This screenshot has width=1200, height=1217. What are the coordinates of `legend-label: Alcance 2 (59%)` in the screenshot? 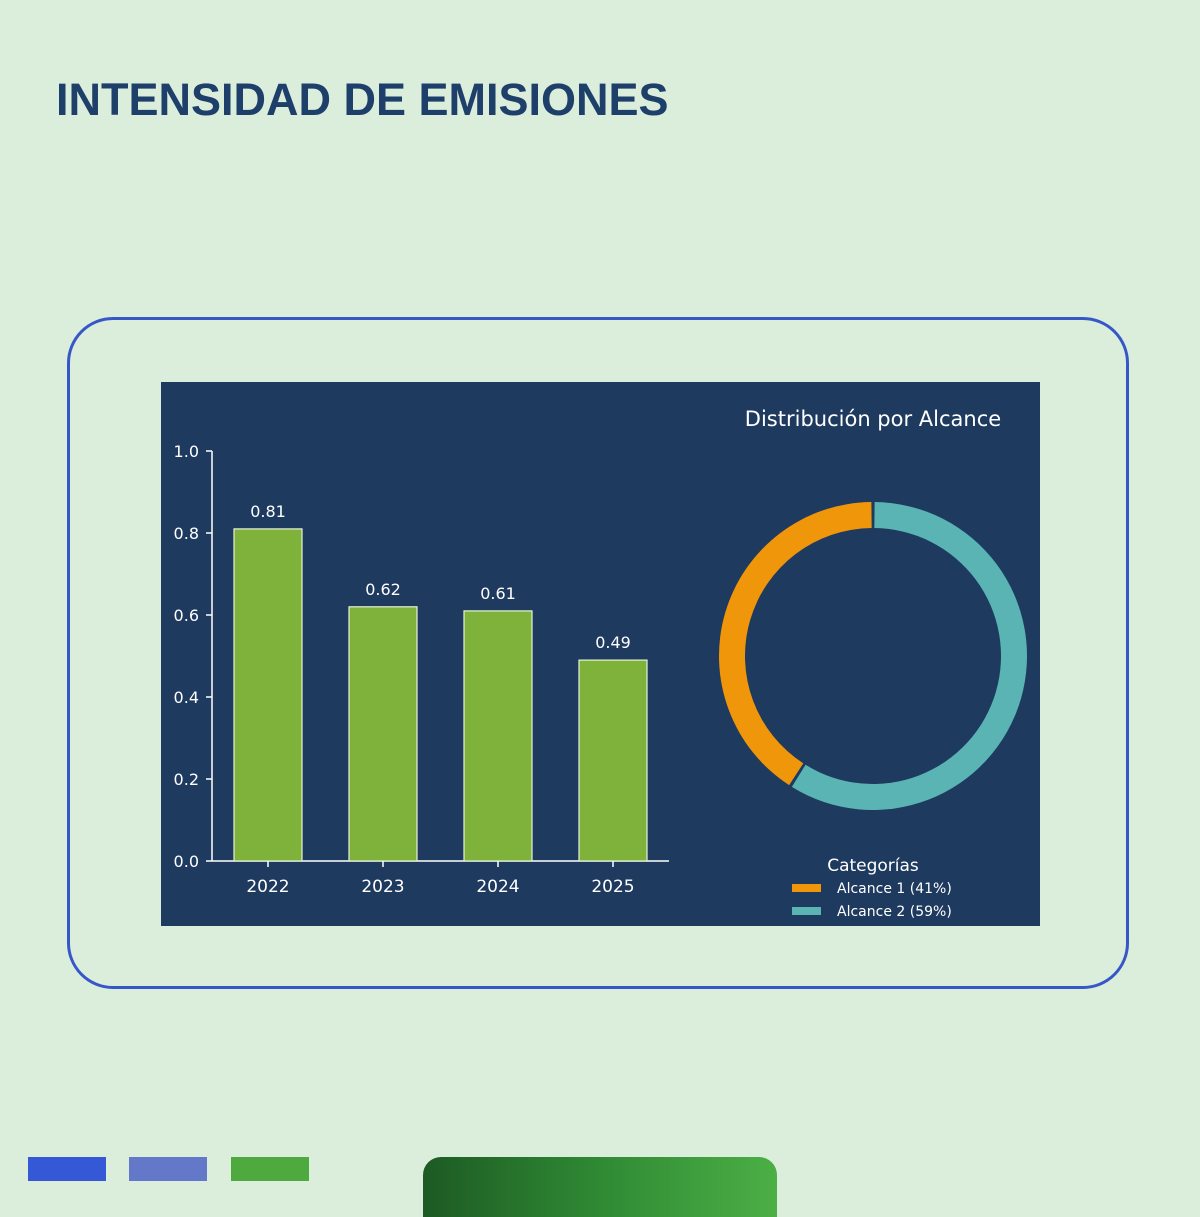 It's located at (894, 912).